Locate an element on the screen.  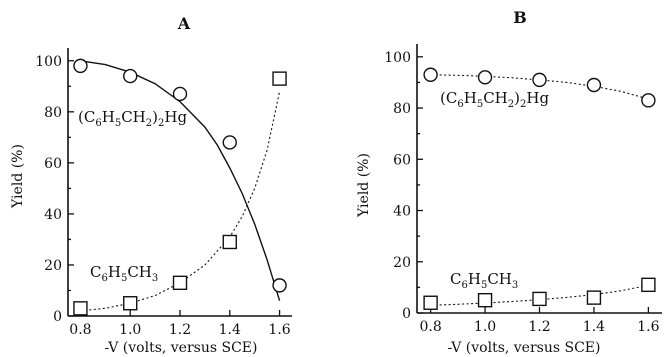
panel-a-x-tick-label: 0.8 is located at coordinates (80, 330).